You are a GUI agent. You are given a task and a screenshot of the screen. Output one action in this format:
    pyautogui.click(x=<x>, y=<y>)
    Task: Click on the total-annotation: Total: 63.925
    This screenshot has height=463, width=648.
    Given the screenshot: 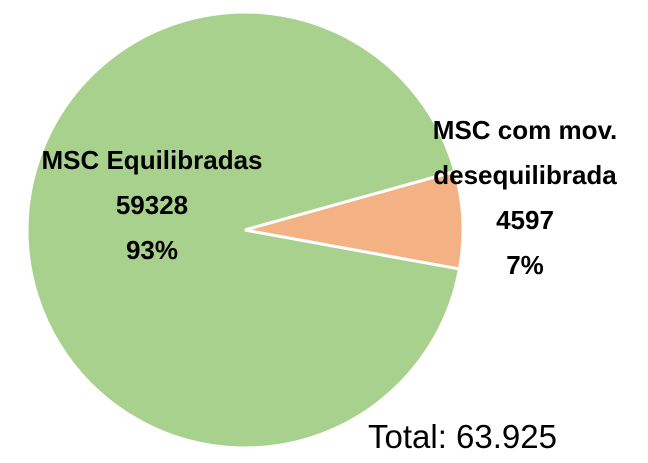 What is the action you would take?
    pyautogui.click(x=462, y=436)
    